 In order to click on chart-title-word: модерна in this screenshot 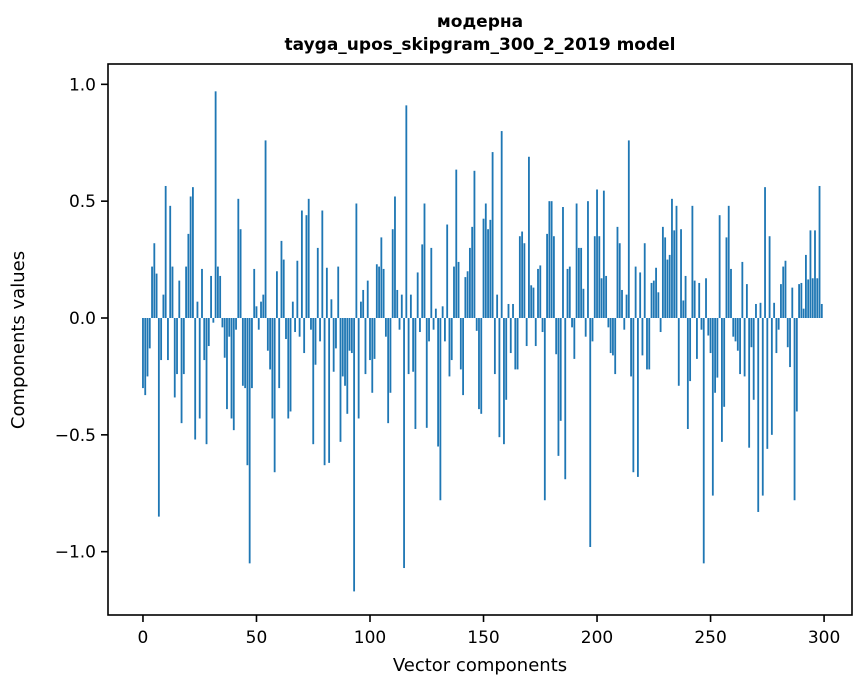, I will do `click(480, 22)`.